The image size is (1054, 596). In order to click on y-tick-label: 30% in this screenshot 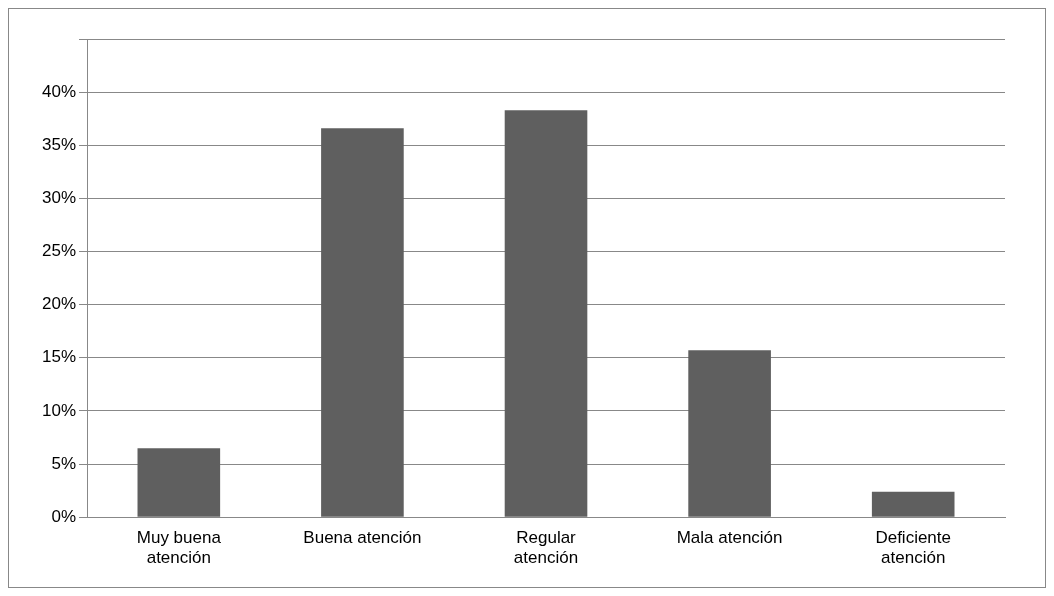, I will do `click(59, 198)`.